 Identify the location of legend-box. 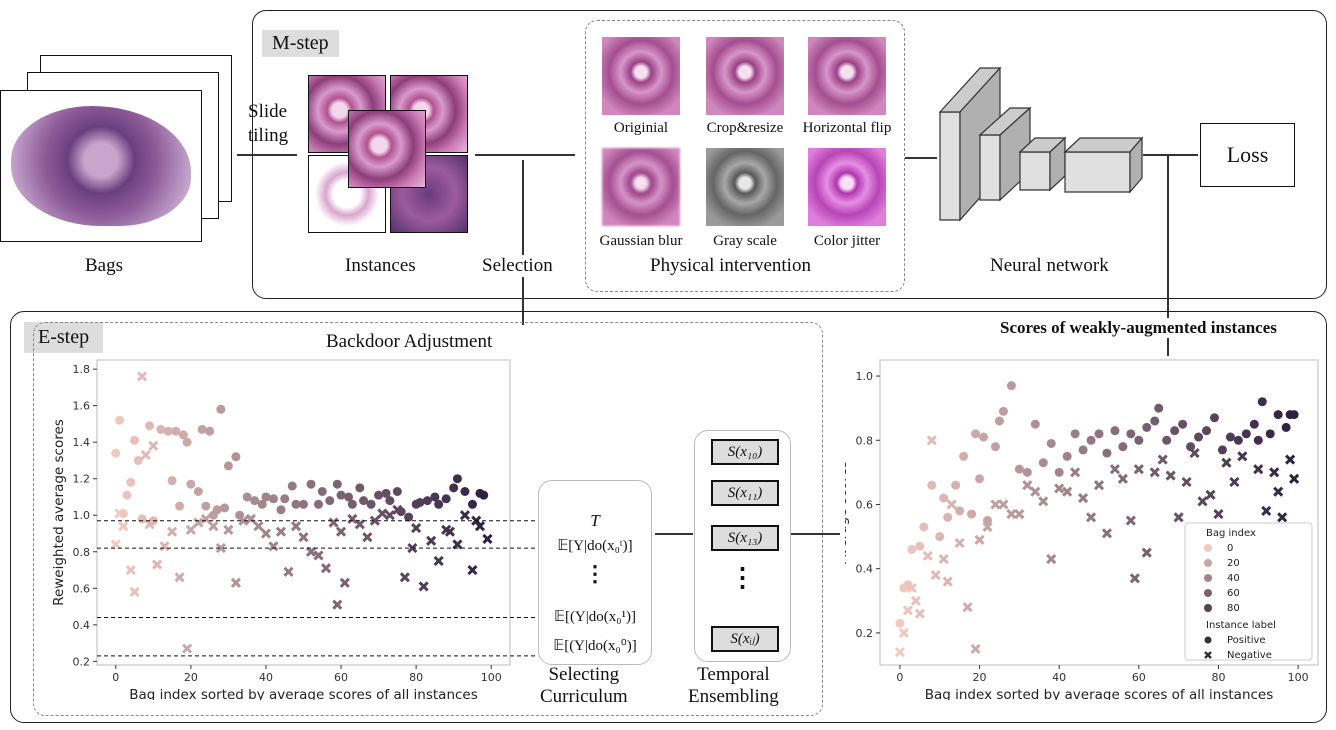
(1248, 591).